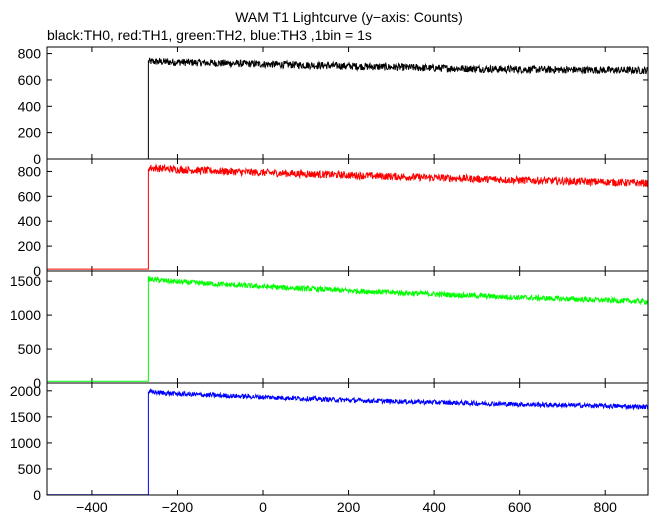 Image resolution: width=652 pixels, height=515 pixels. Describe the element at coordinates (263, 507) in the screenshot. I see `x-tick-label: 0` at that location.